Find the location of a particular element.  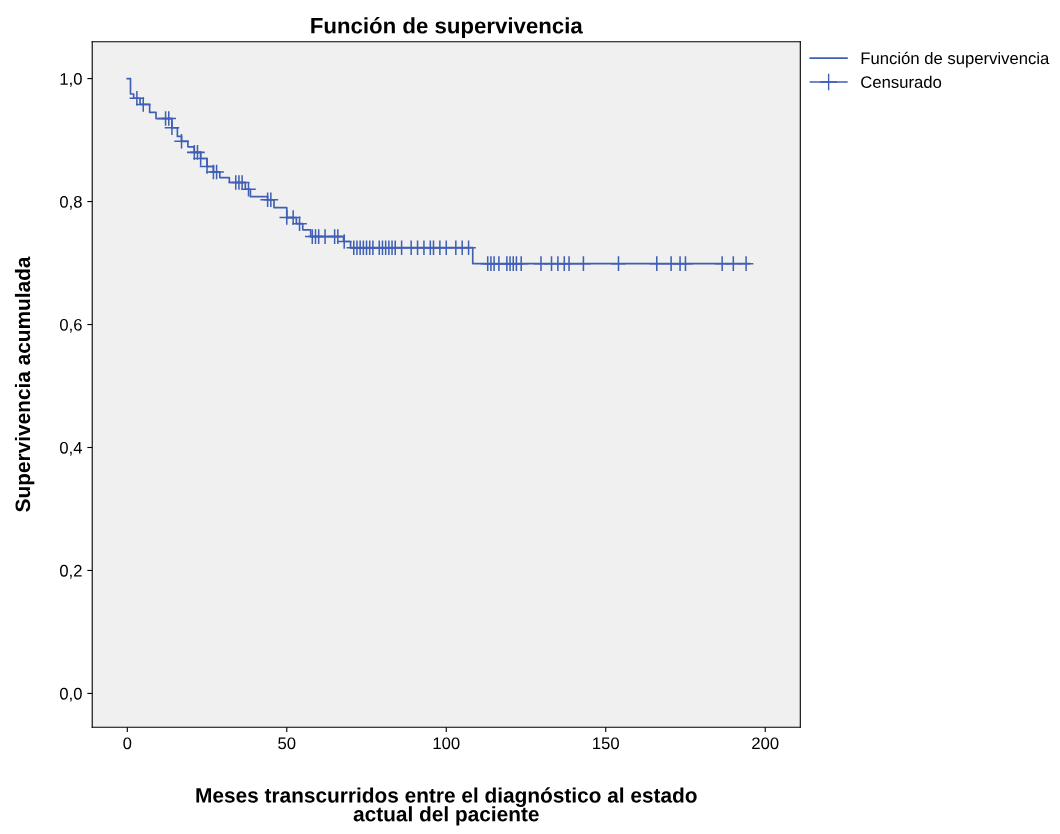

y-tick-label: 0,2 is located at coordinates (70, 571).